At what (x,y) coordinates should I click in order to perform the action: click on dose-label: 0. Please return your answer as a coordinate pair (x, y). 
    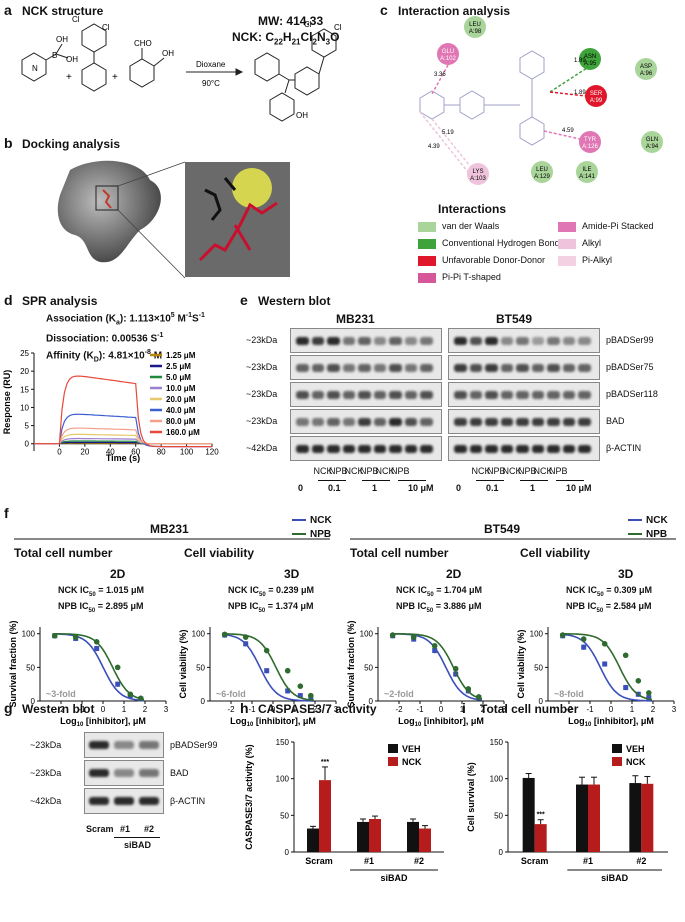
    Looking at the image, I should click on (301, 488).